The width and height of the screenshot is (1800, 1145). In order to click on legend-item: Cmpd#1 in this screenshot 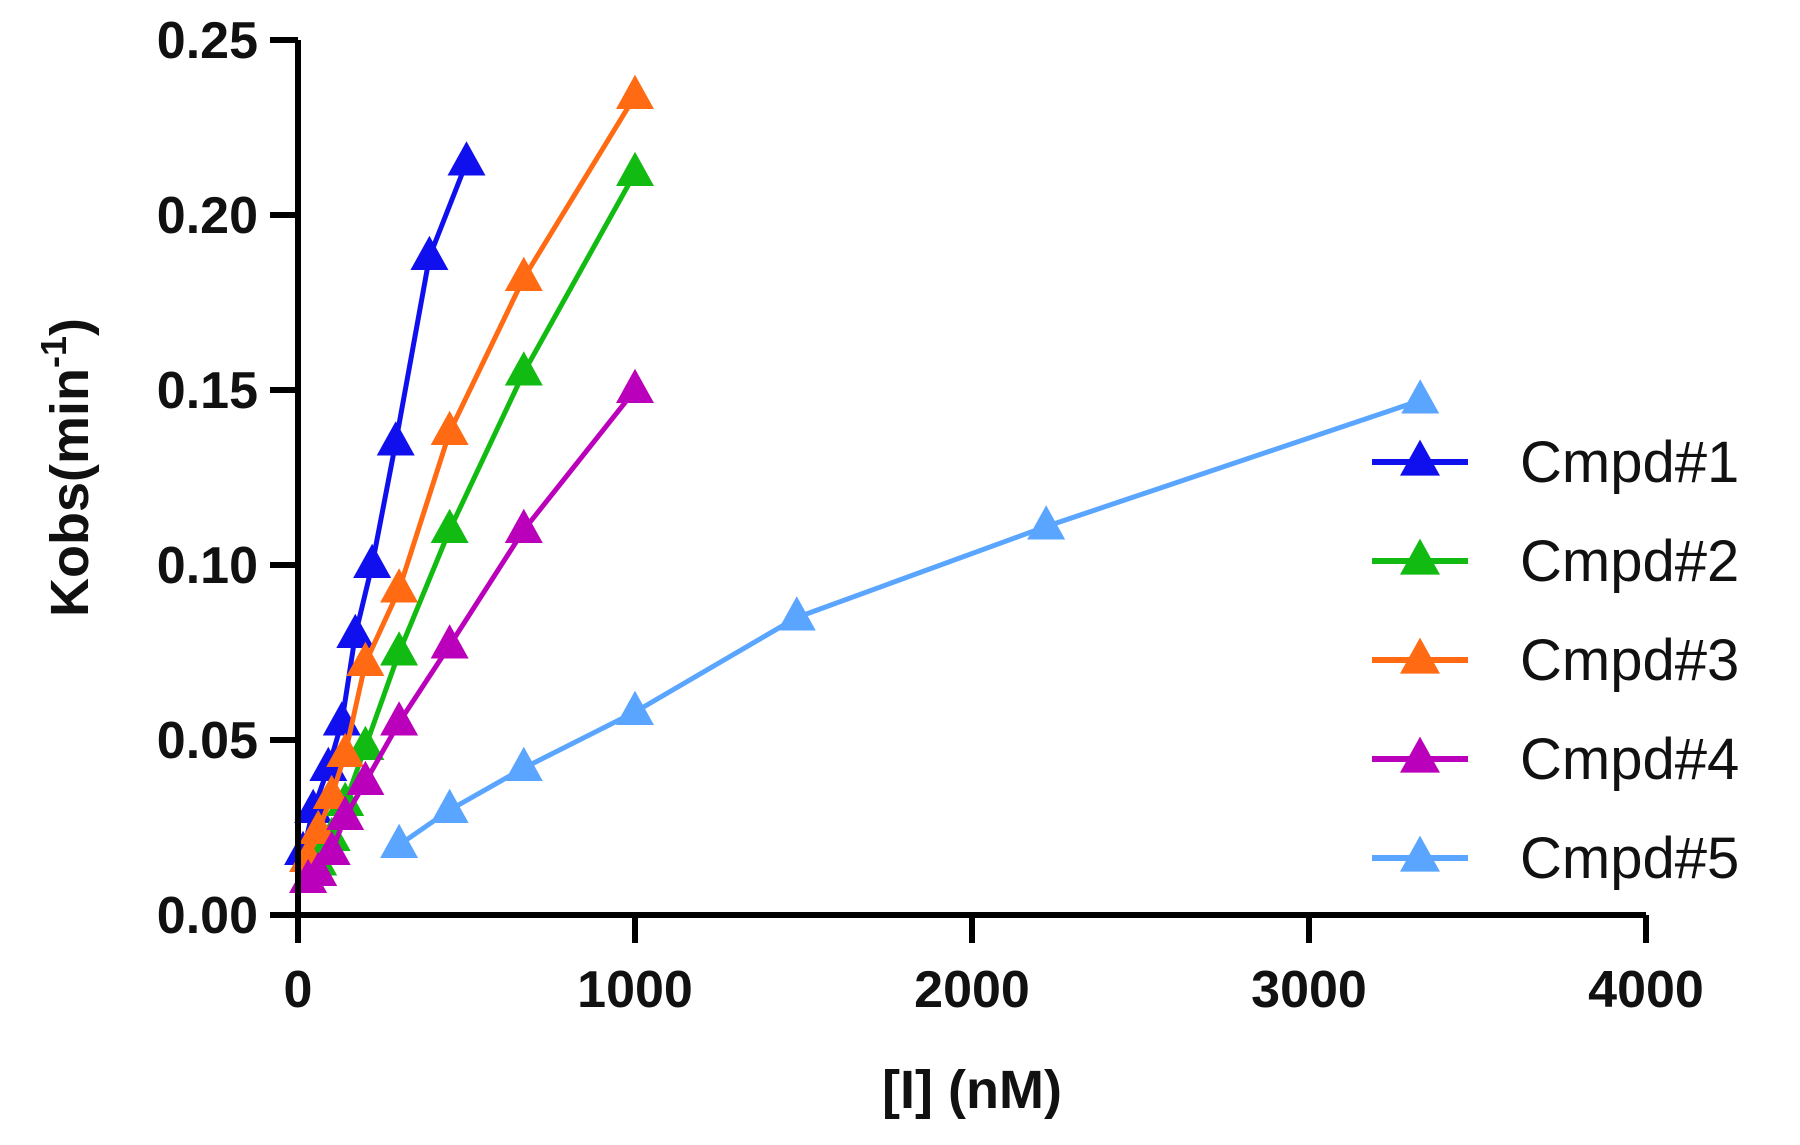, I will do `click(1555, 462)`.